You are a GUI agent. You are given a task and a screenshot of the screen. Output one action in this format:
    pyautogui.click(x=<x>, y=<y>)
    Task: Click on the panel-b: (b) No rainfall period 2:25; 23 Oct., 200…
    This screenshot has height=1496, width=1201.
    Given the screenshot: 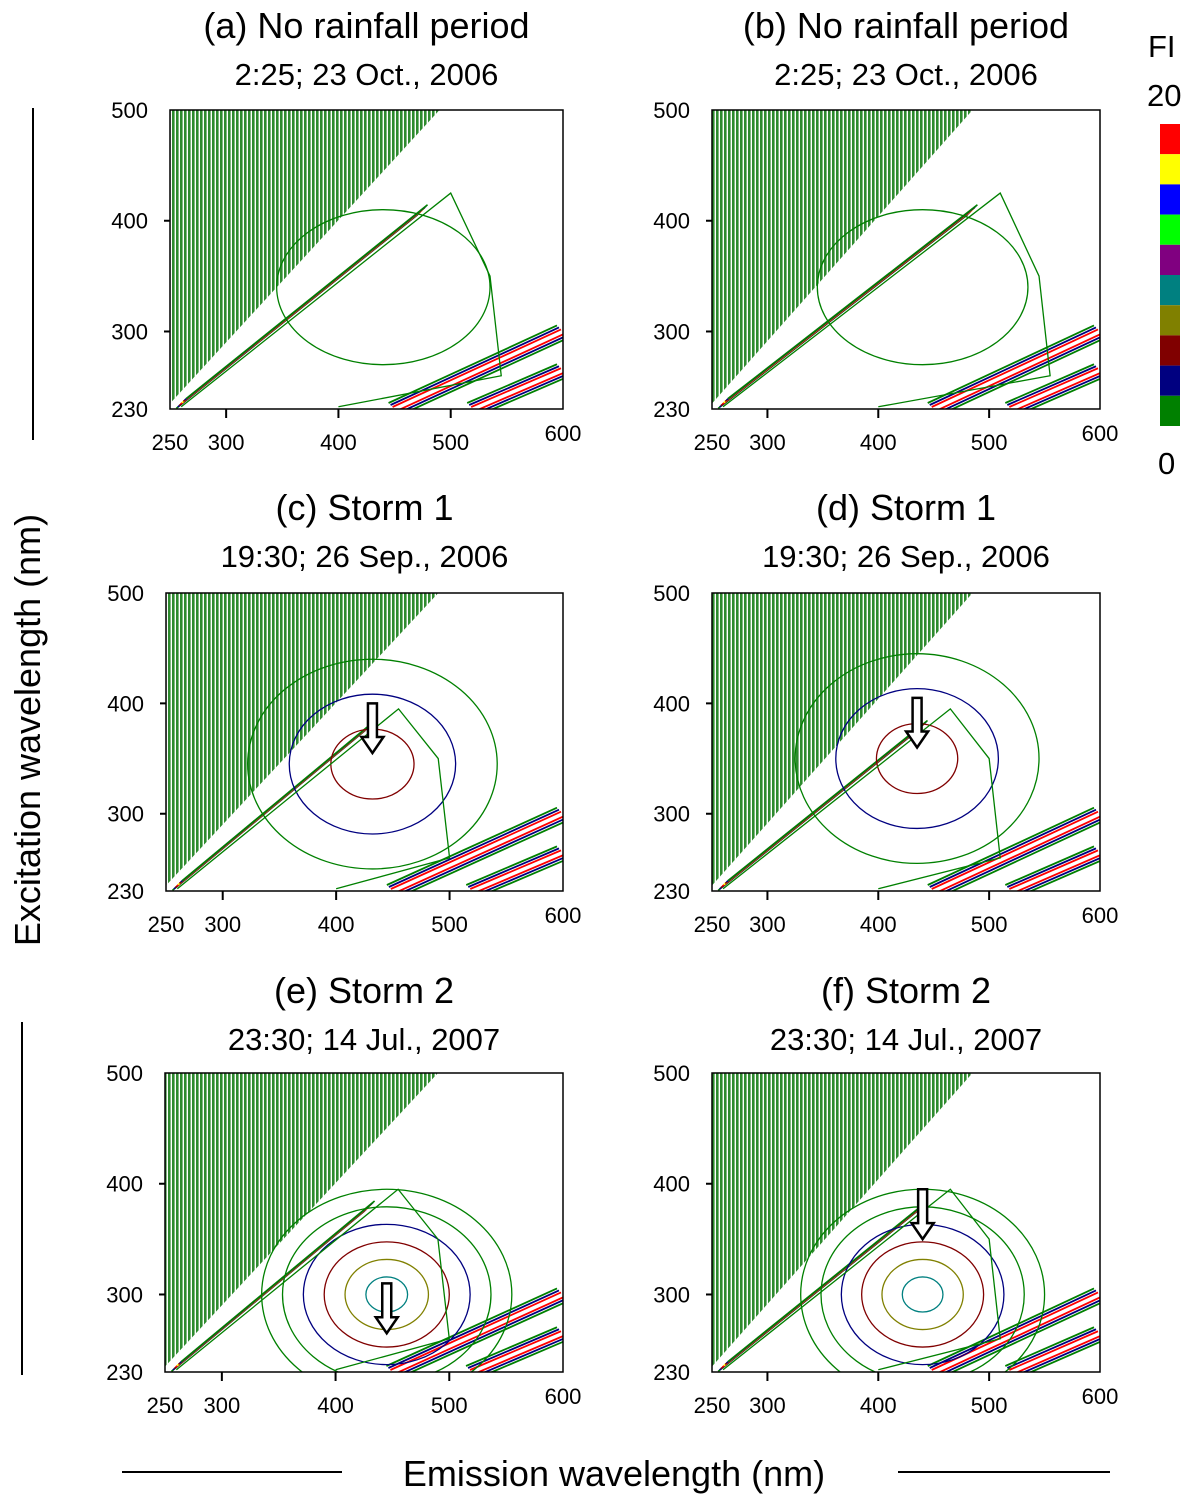 What is the action you would take?
    pyautogui.click(x=885, y=230)
    